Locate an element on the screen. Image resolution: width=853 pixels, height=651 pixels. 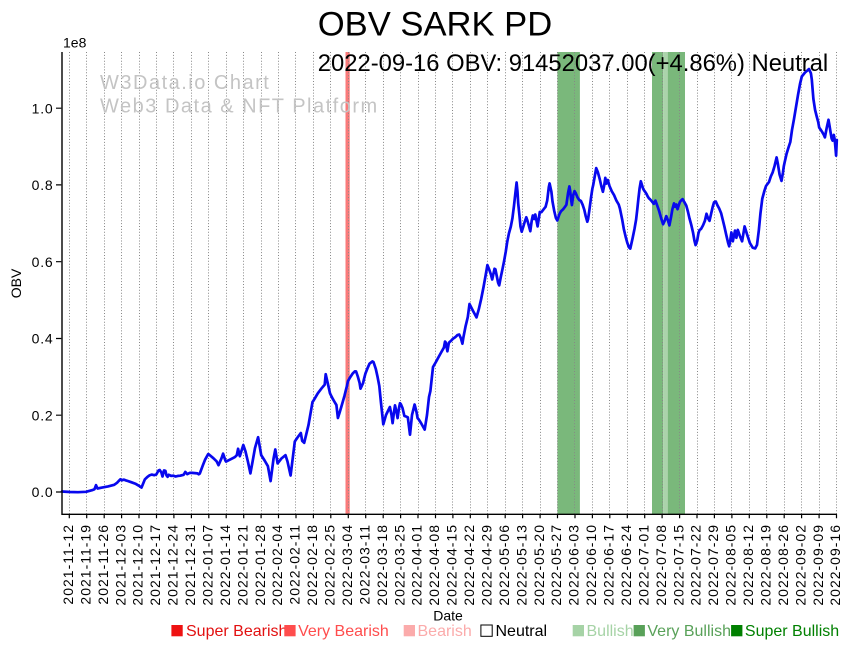
svg-text: 2022-06-24 is located at coordinates (626, 565).